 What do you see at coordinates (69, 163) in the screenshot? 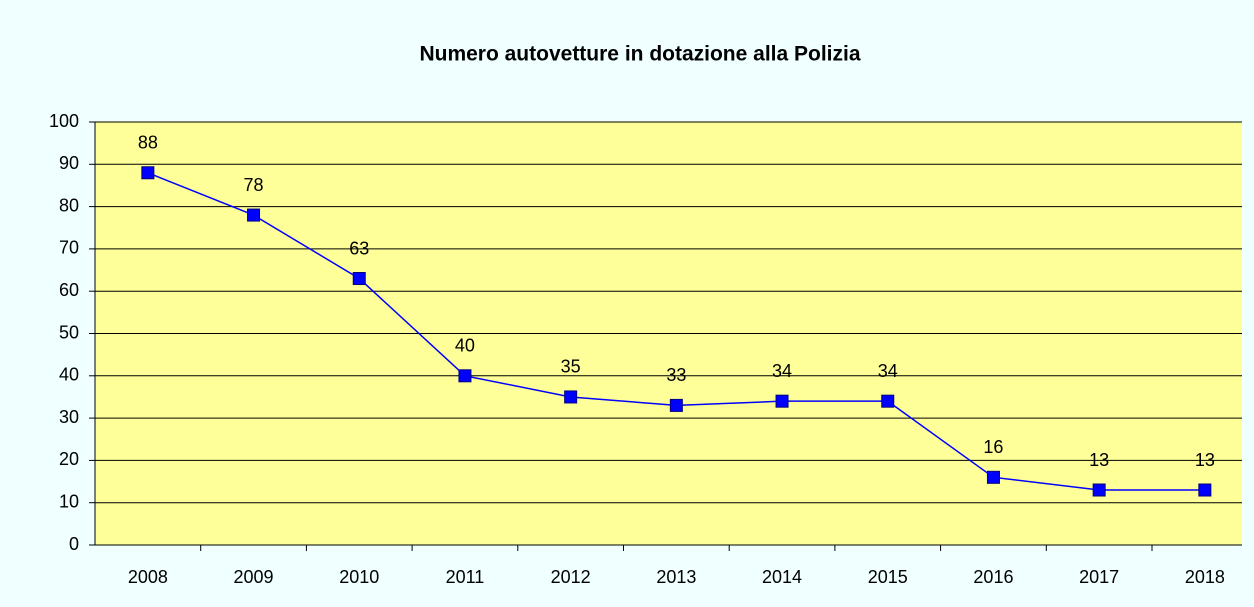
I see `y-tick-label: 90` at bounding box center [69, 163].